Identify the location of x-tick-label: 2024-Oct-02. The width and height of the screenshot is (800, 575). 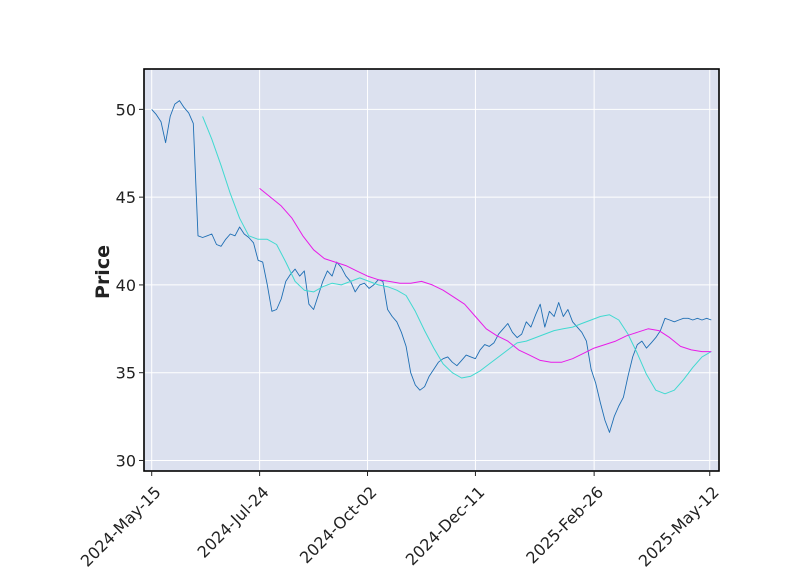
(338, 525).